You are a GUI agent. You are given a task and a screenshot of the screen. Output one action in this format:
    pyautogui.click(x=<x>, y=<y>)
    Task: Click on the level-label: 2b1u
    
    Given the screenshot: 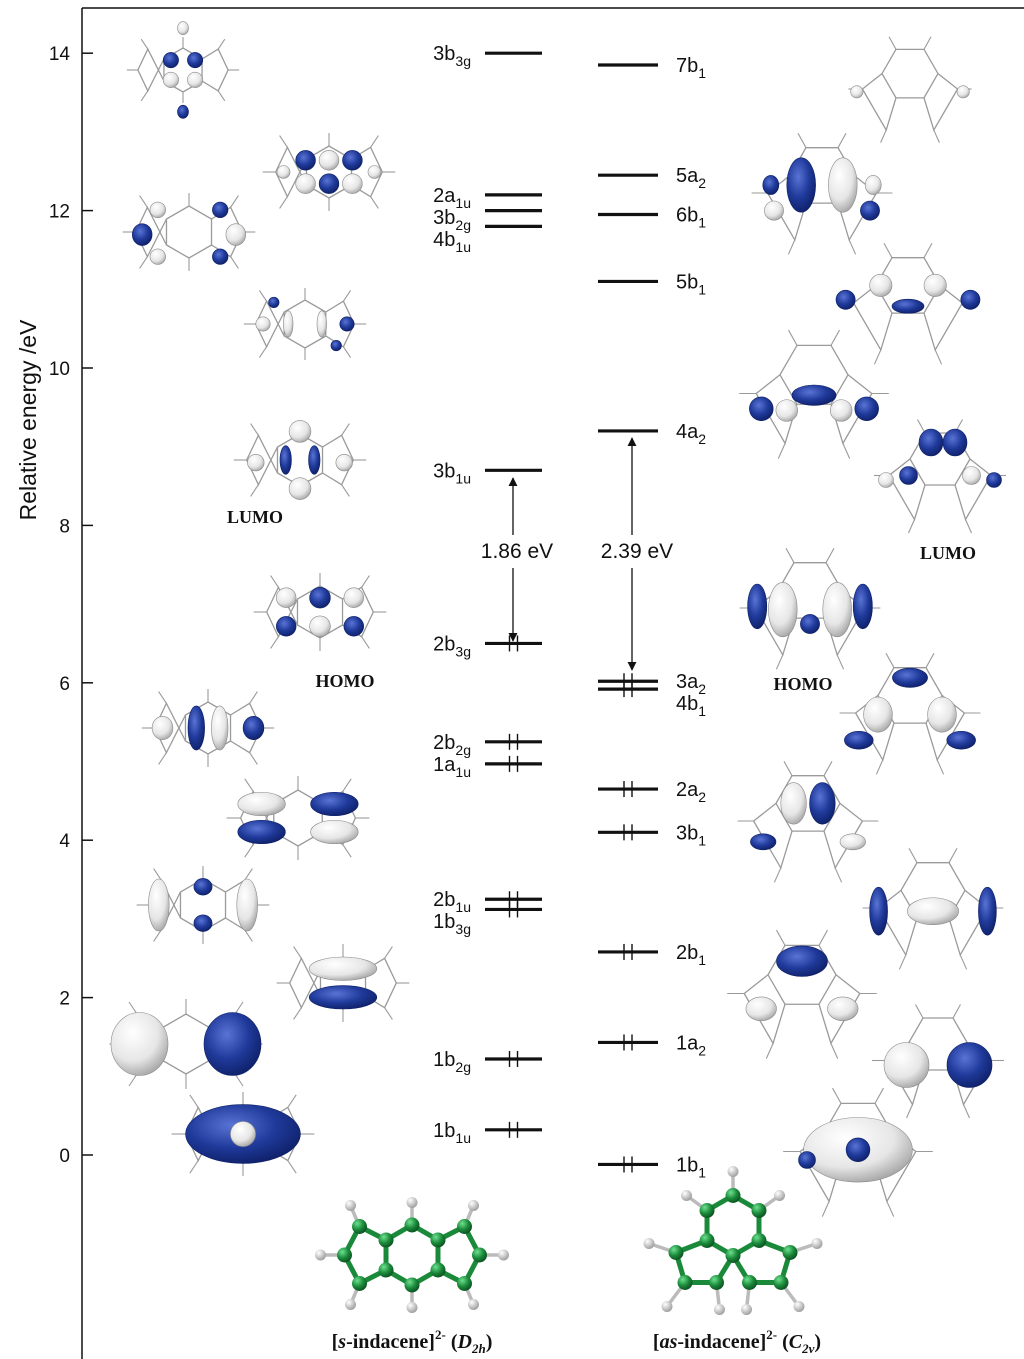 What is the action you would take?
    pyautogui.click(x=452, y=902)
    